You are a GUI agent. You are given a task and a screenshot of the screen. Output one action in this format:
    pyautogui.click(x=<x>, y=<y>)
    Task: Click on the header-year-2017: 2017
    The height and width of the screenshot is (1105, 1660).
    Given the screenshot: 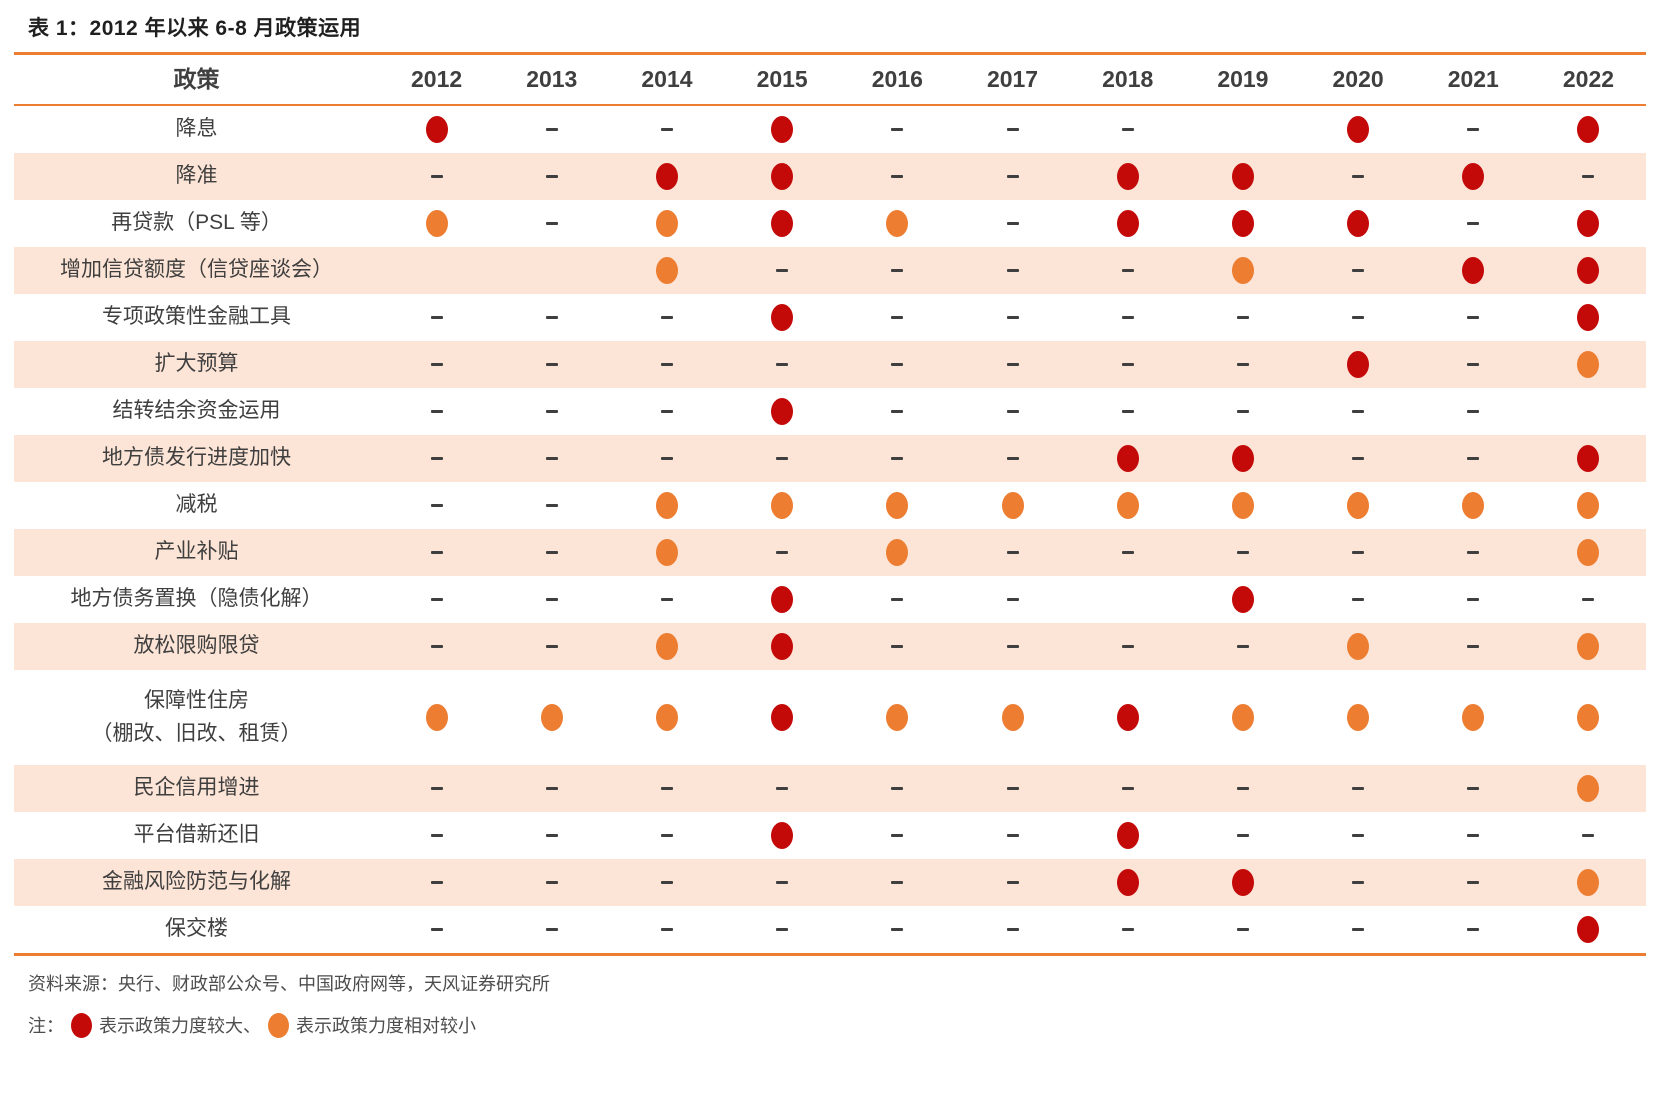 What is the action you would take?
    pyautogui.click(x=1012, y=79)
    